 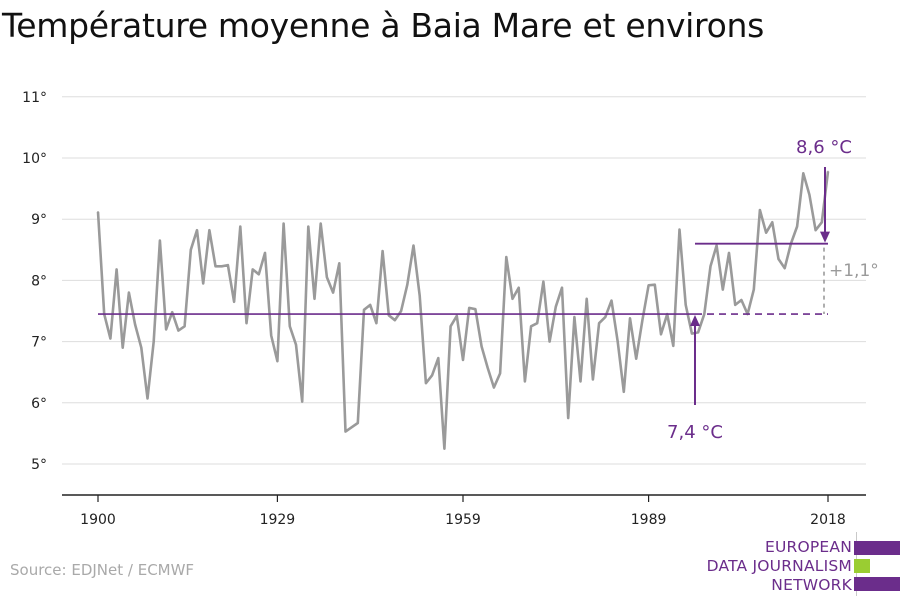 What do you see at coordinates (339, 263) in the screenshot?
I see `data-point-1939` at bounding box center [339, 263].